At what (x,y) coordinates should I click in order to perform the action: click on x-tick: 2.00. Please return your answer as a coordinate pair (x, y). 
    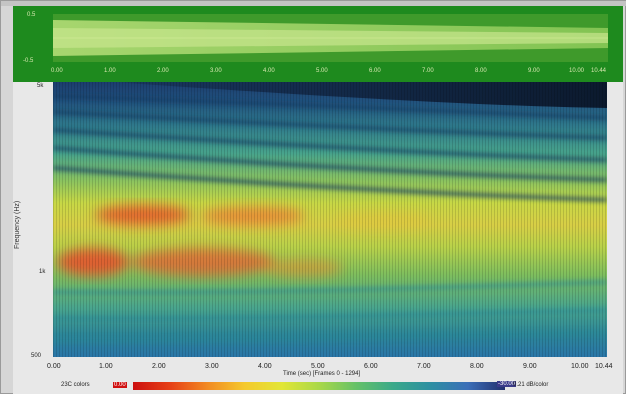
    Looking at the image, I should click on (159, 366).